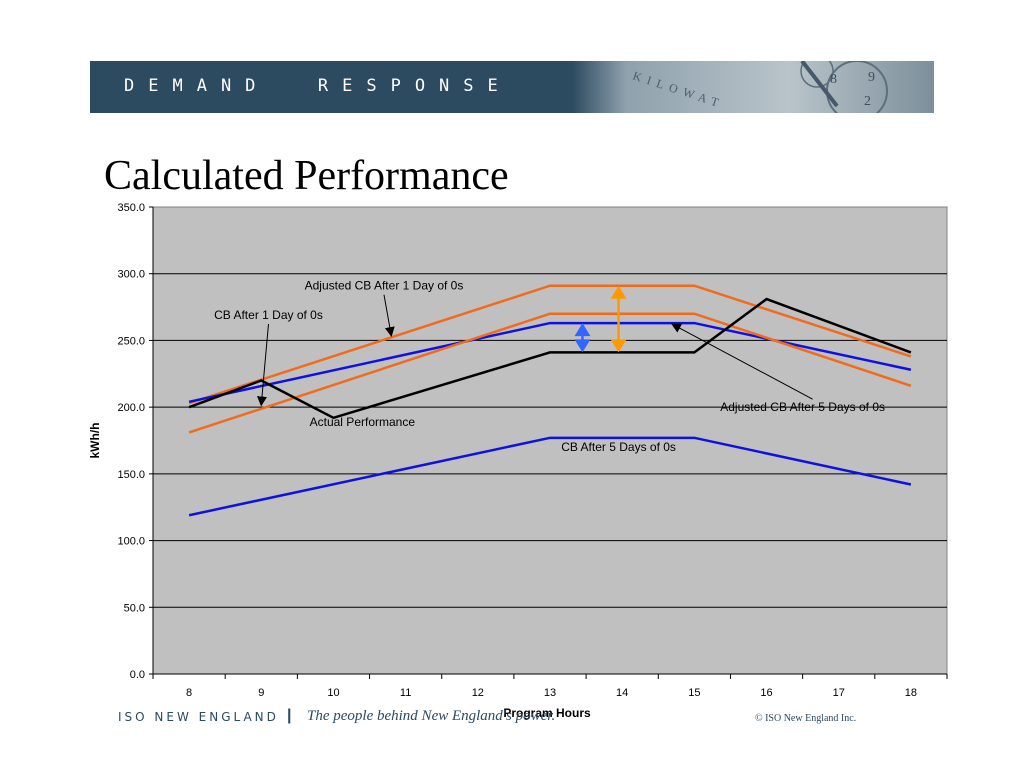 The width and height of the screenshot is (1024, 768). What do you see at coordinates (268, 315) in the screenshot?
I see `annotation-label: CB After 1 Day of 0s` at bounding box center [268, 315].